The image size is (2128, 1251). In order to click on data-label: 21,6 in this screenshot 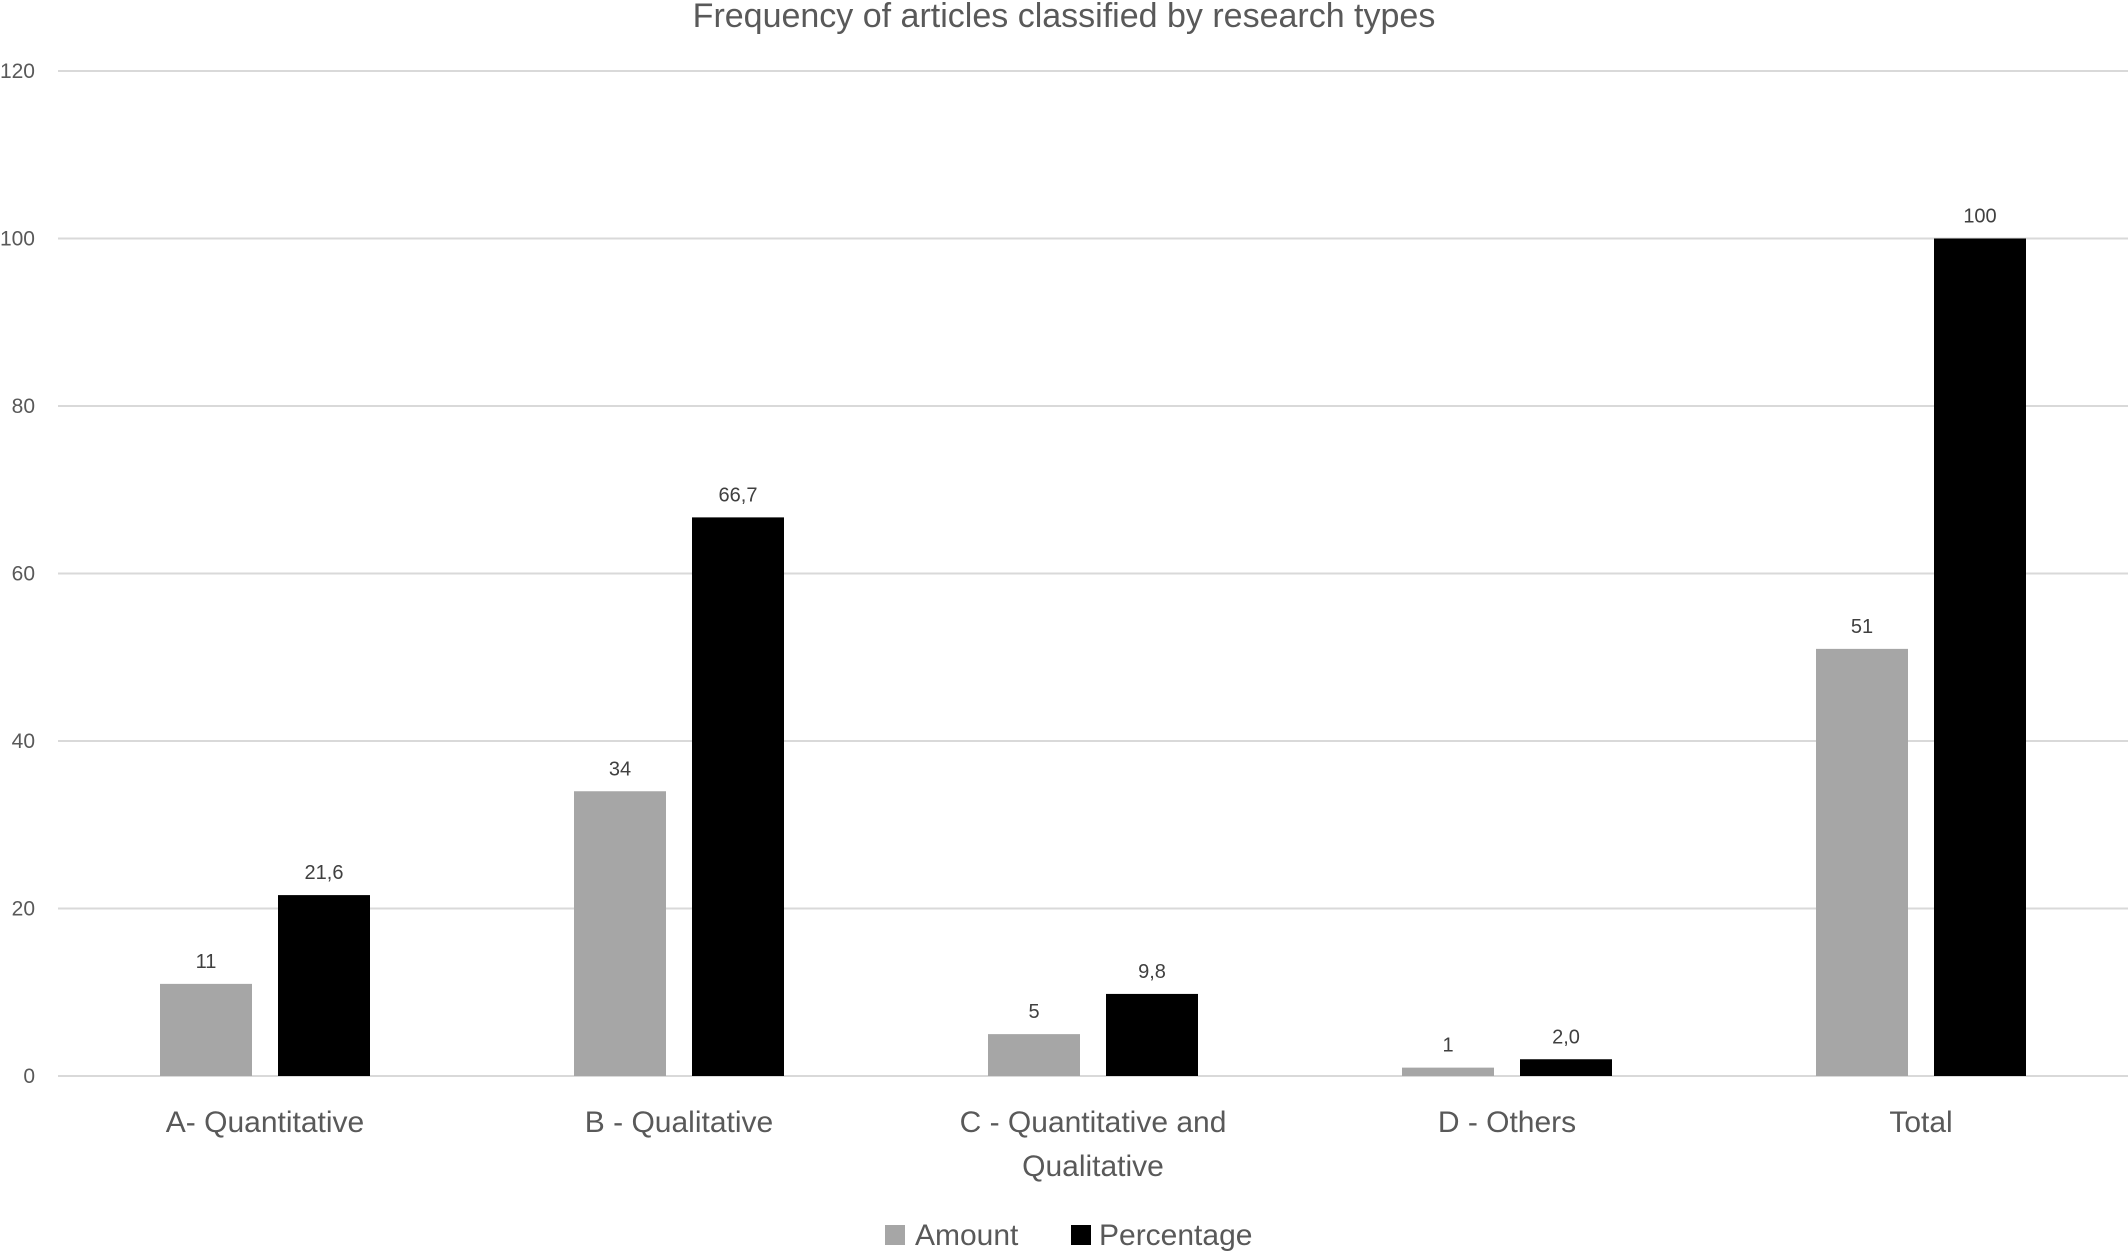, I will do `click(324, 873)`.